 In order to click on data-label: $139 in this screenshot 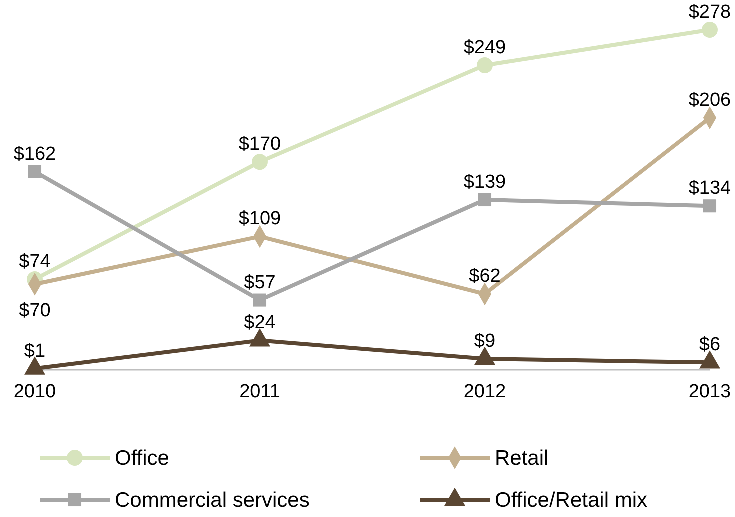, I will do `click(485, 182)`.